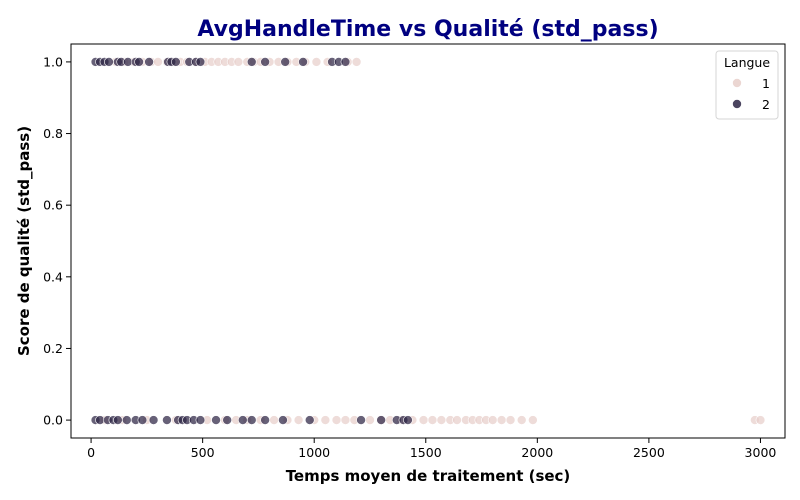  I want to click on y-tick-label: 0.6, so click(53, 205).